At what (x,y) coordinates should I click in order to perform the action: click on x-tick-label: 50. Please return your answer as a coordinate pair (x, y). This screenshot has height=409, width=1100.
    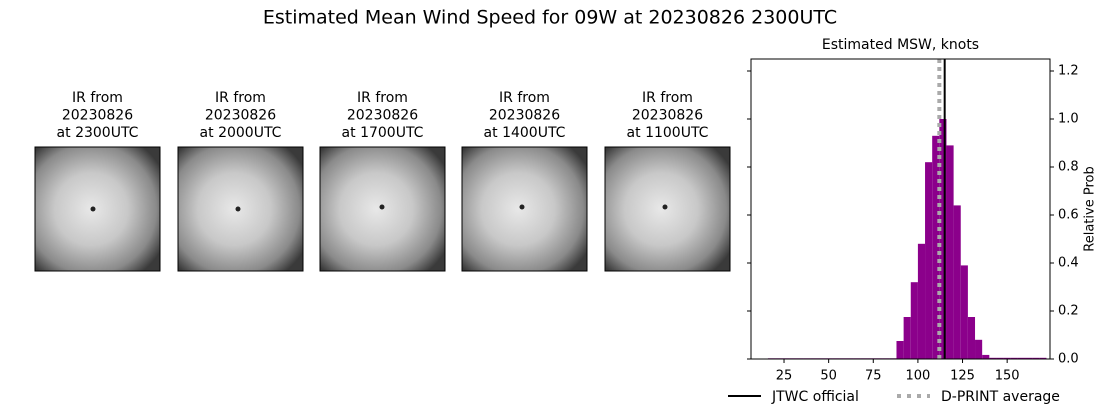
    Looking at the image, I should click on (828, 376).